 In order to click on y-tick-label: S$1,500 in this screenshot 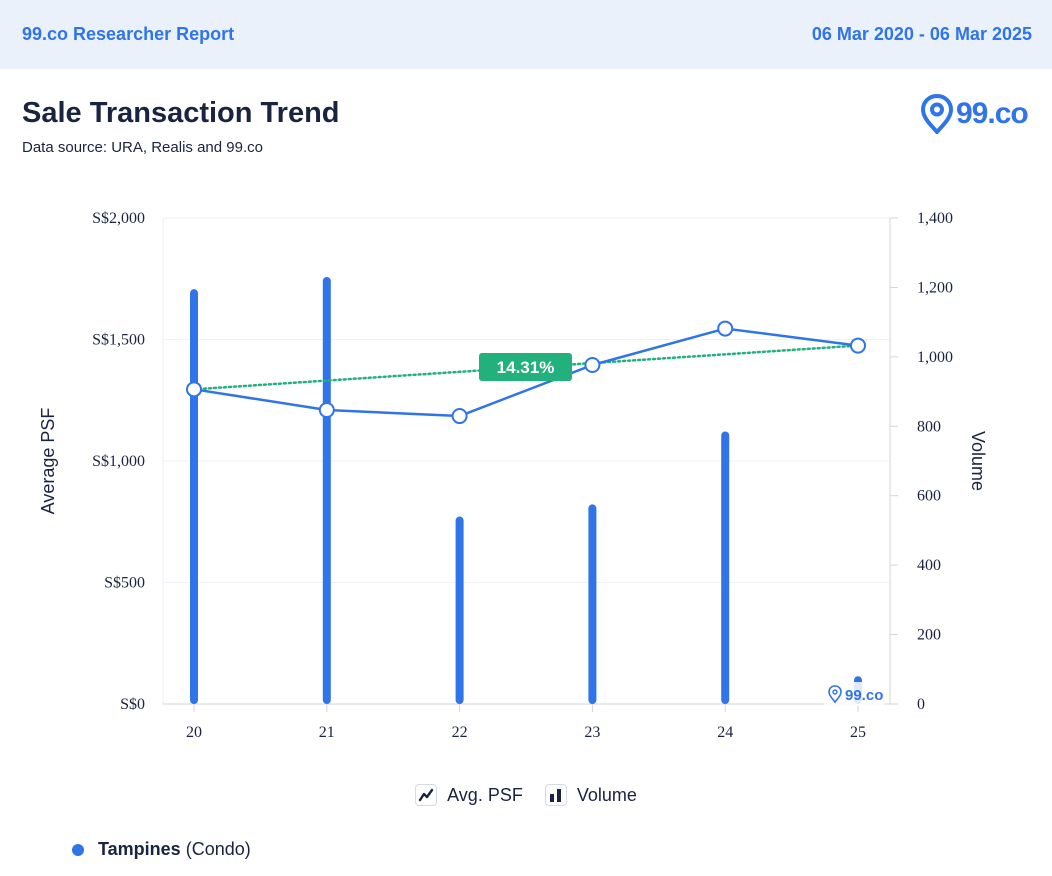, I will do `click(118, 340)`.